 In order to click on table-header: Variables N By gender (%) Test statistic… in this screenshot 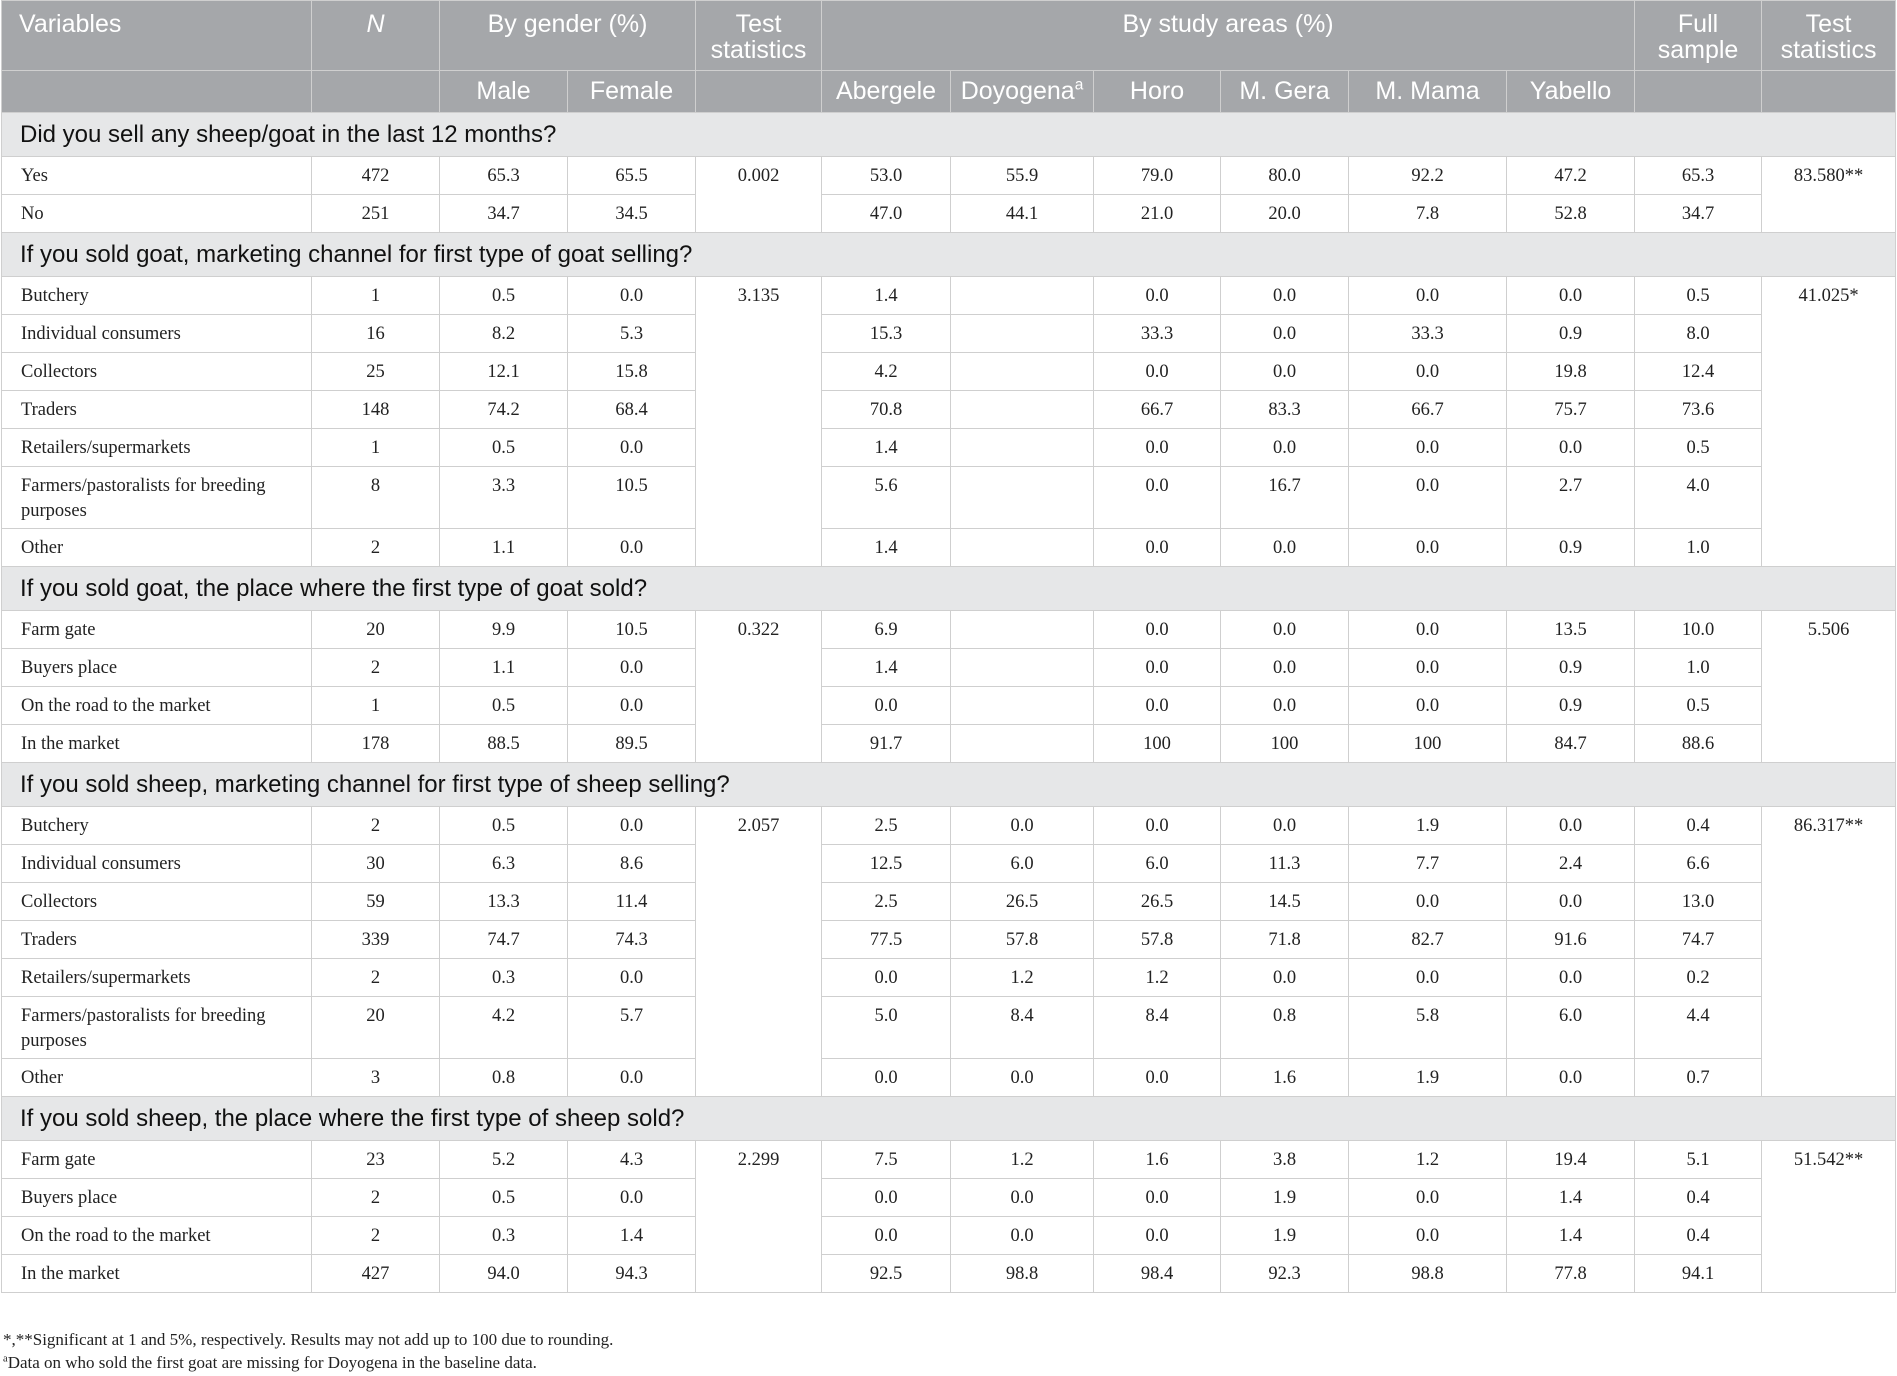, I will do `click(949, 56)`.